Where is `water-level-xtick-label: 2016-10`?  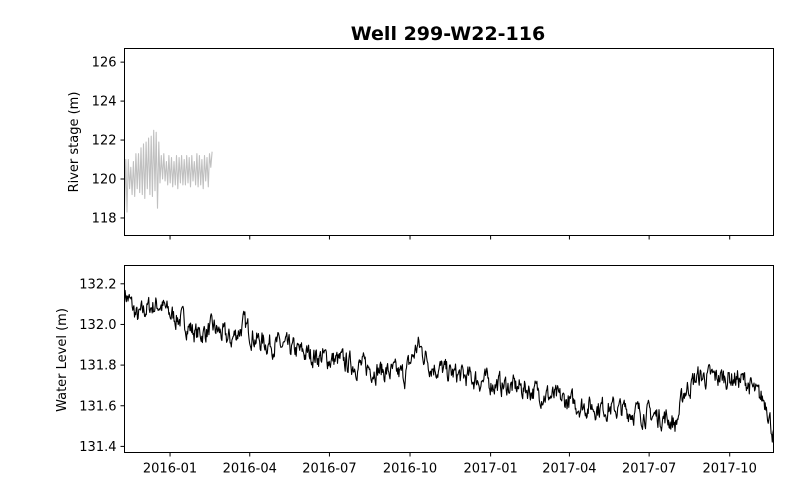
water-level-xtick-label: 2016-10 is located at coordinates (410, 469).